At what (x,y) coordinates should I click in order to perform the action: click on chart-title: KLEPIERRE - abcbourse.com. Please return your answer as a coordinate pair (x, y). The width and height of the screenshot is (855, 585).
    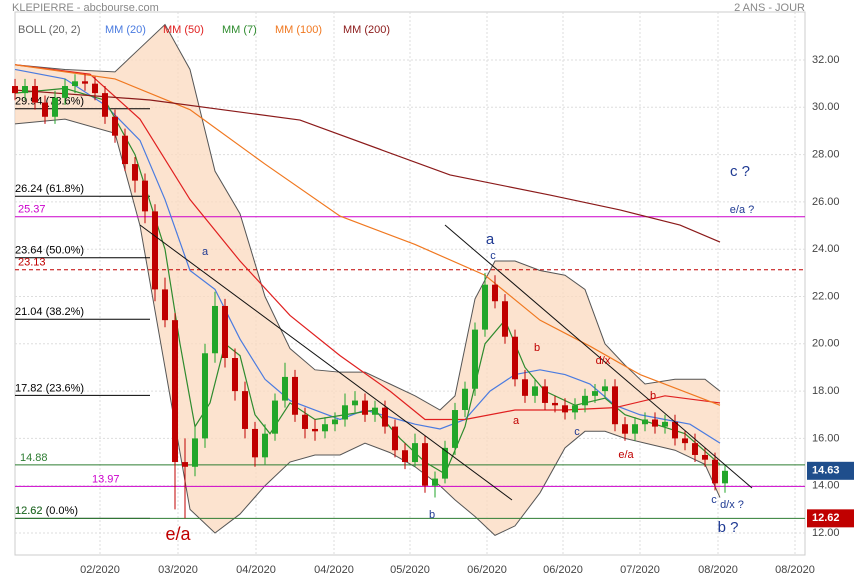
    Looking at the image, I should click on (85, 8).